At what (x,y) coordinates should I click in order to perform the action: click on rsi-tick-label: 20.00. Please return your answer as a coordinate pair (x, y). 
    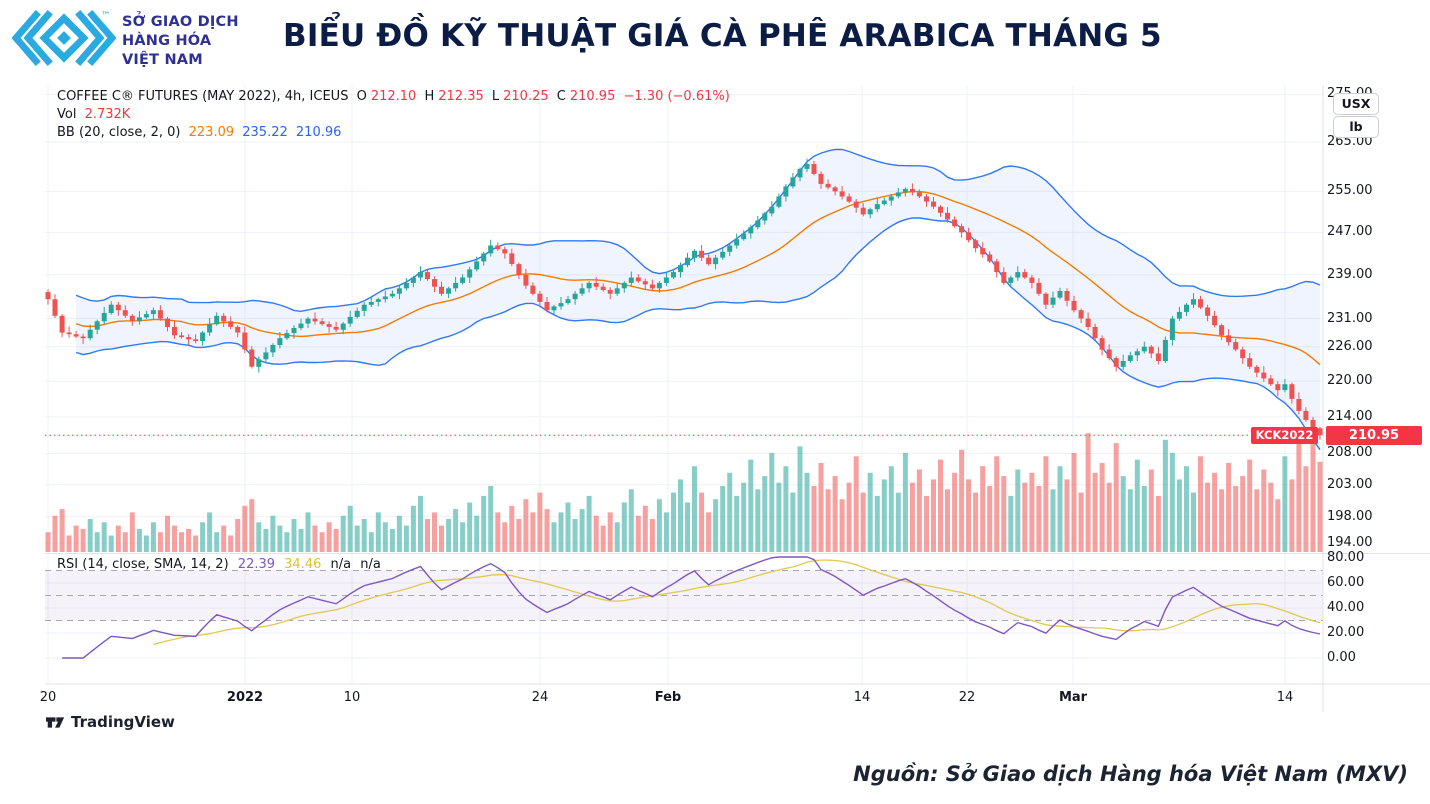
    Looking at the image, I should click on (1346, 632).